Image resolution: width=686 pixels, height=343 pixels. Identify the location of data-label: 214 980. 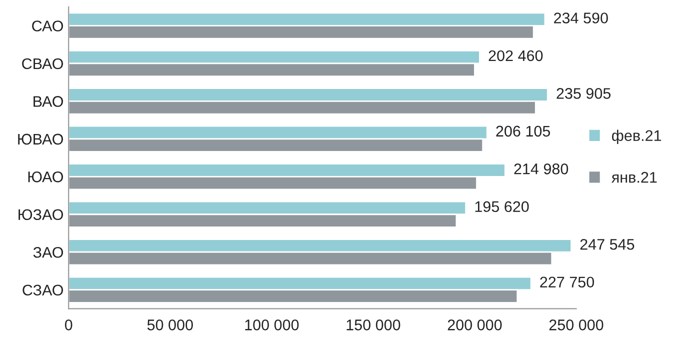
(541, 169).